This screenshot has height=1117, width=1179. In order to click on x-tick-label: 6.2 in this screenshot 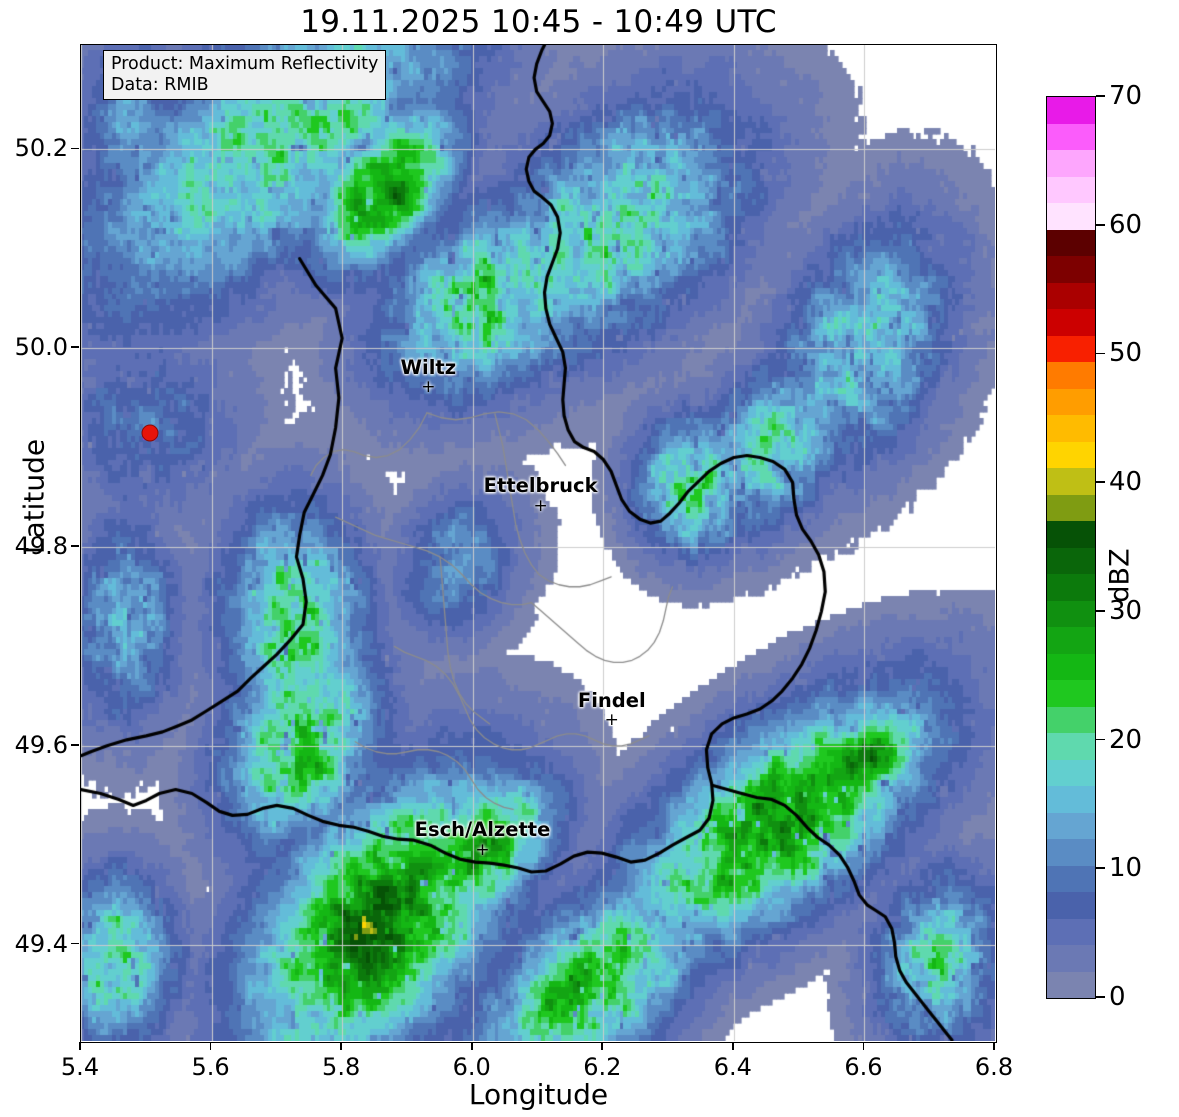, I will do `click(602, 1067)`.